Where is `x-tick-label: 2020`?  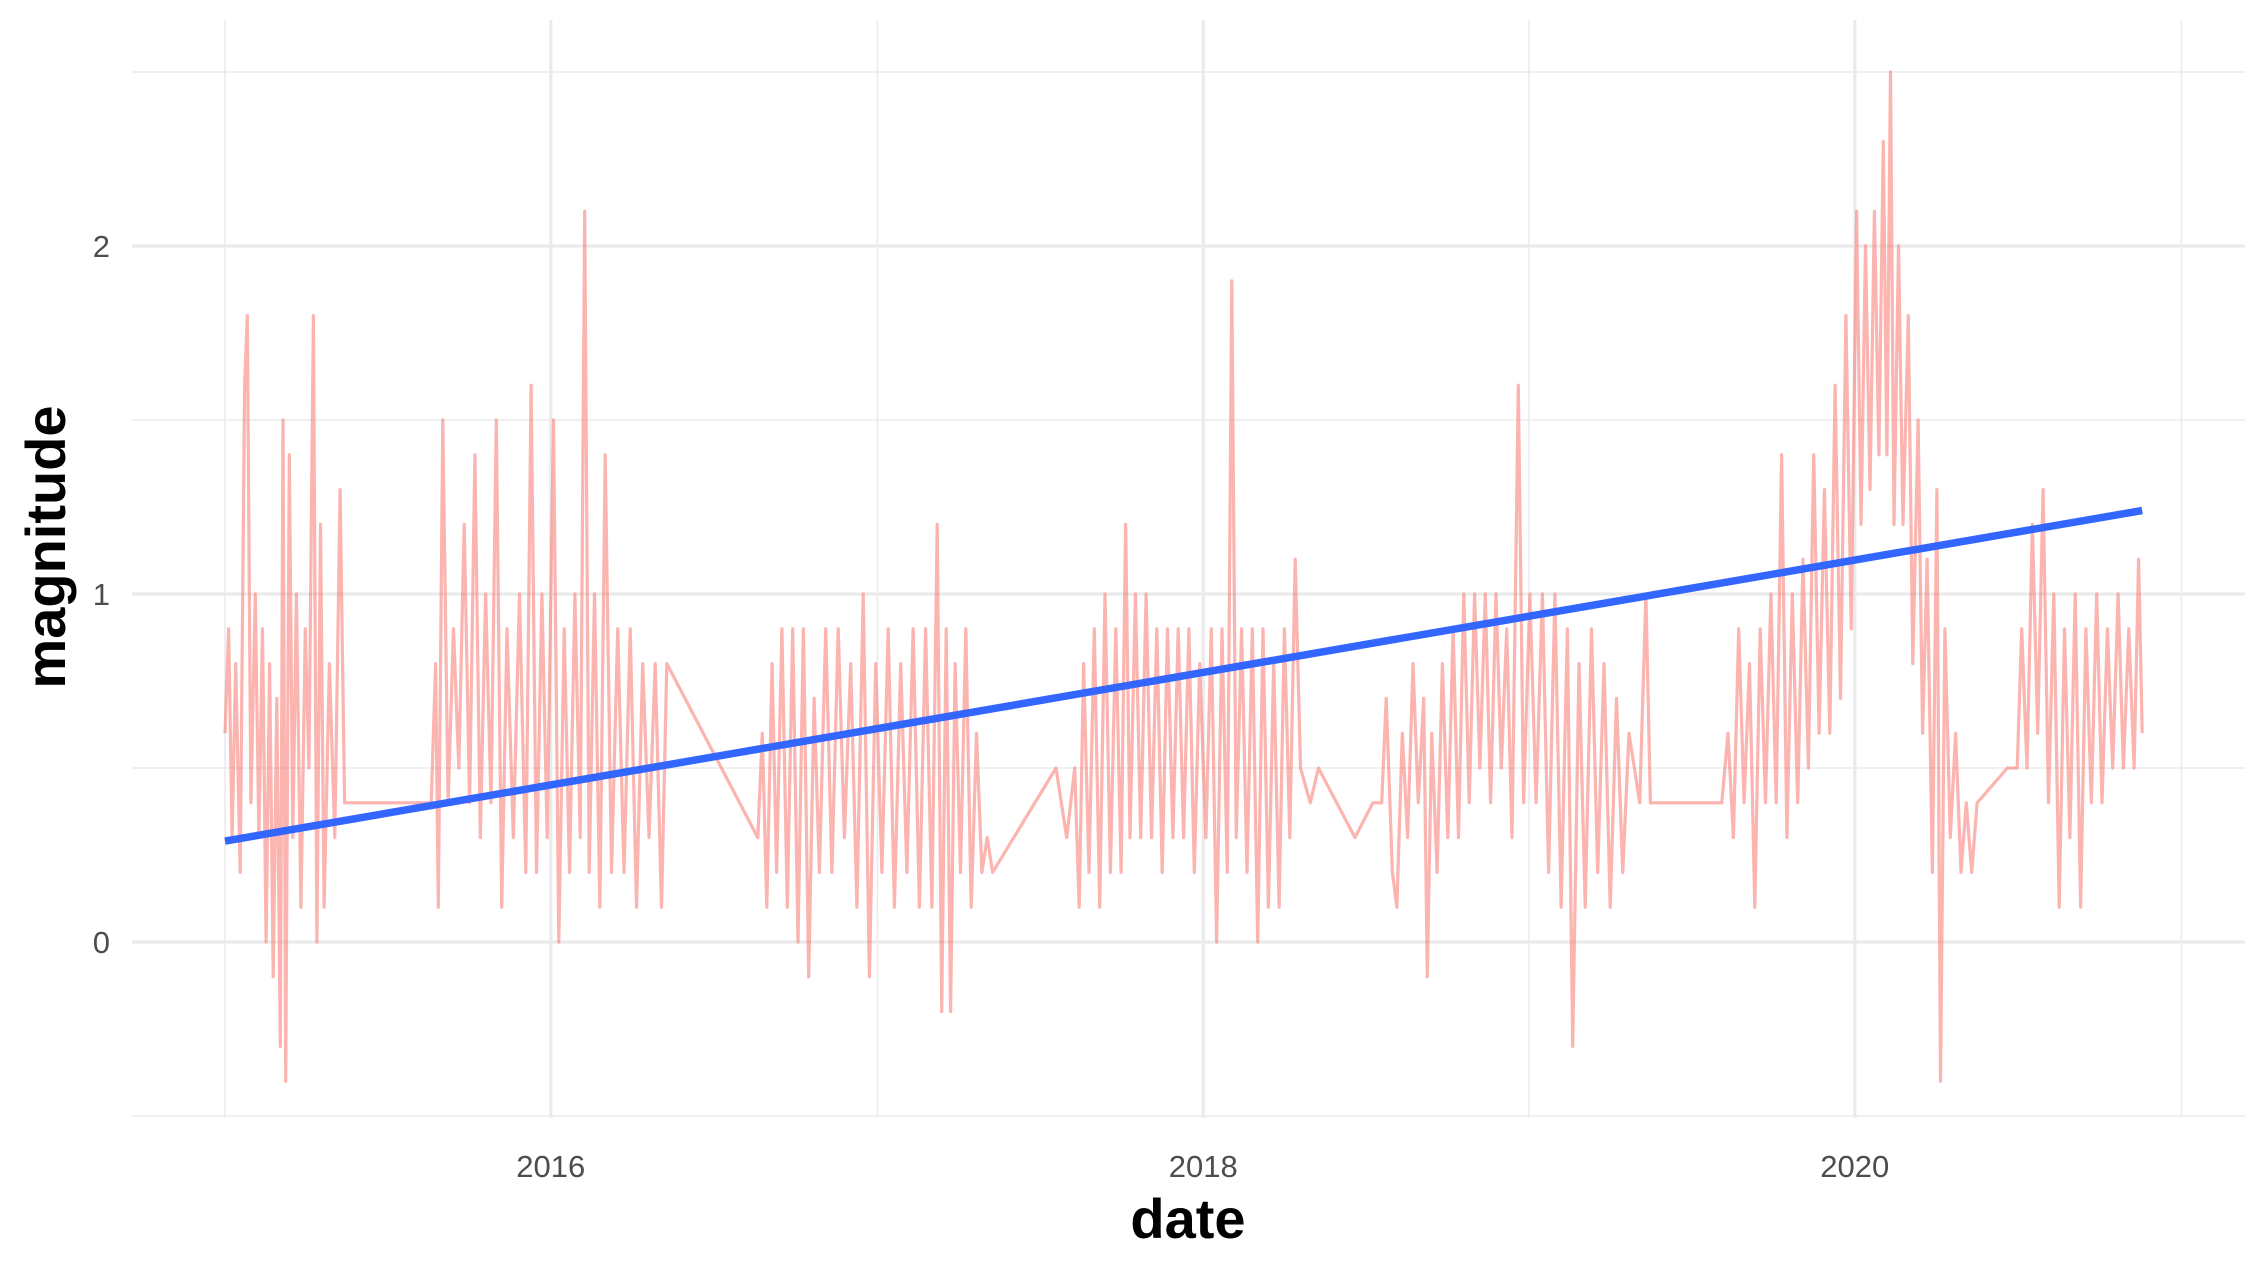 x-tick-label: 2020 is located at coordinates (1854, 1166).